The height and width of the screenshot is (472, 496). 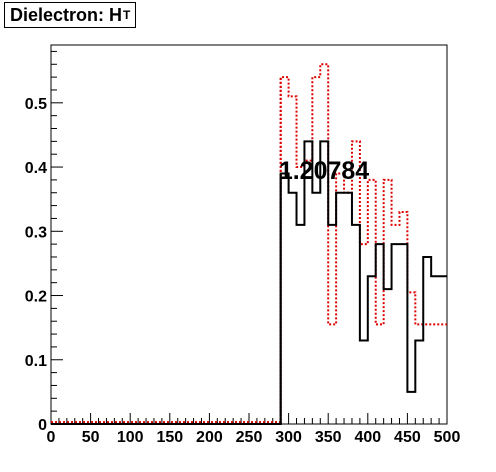 I want to click on annotation-value: 1.20784, so click(x=324, y=171).